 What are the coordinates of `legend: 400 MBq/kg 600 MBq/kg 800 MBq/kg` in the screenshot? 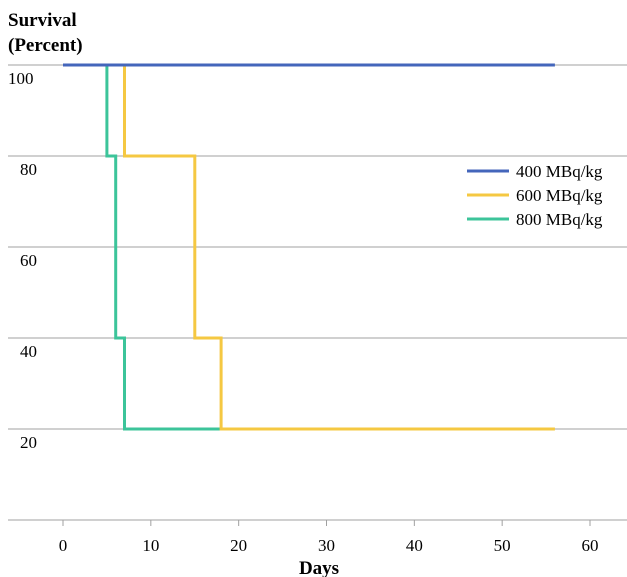 It's located at (535, 195).